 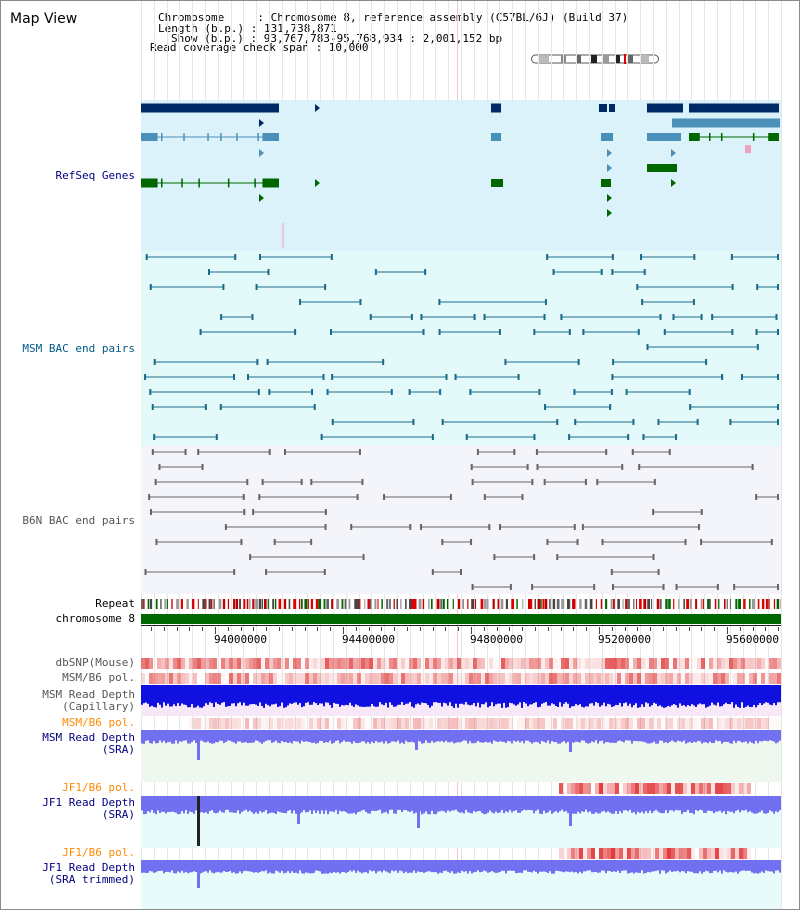 I want to click on msm-b6-pol-track, so click(x=461, y=678).